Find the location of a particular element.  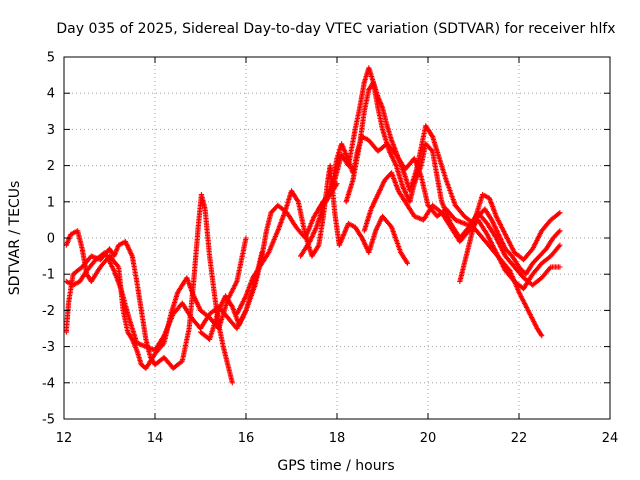

x-axis-label: GPS time / hours is located at coordinates (335, 466).